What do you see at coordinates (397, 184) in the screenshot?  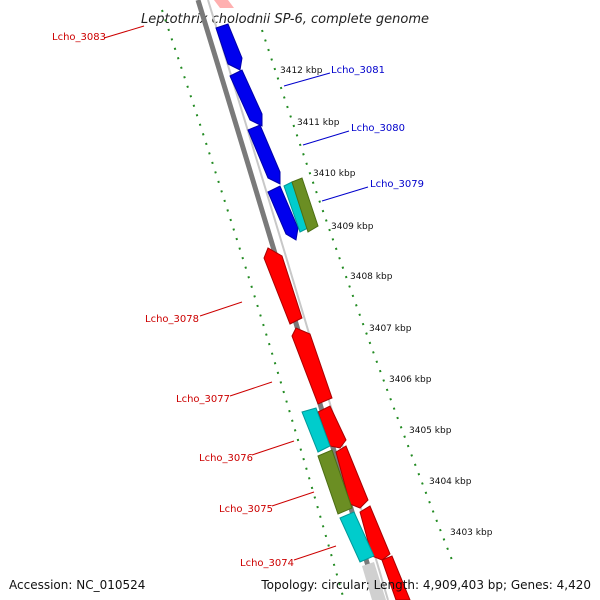 I see `gene-label-lcho-3079: Lcho_3079` at bounding box center [397, 184].